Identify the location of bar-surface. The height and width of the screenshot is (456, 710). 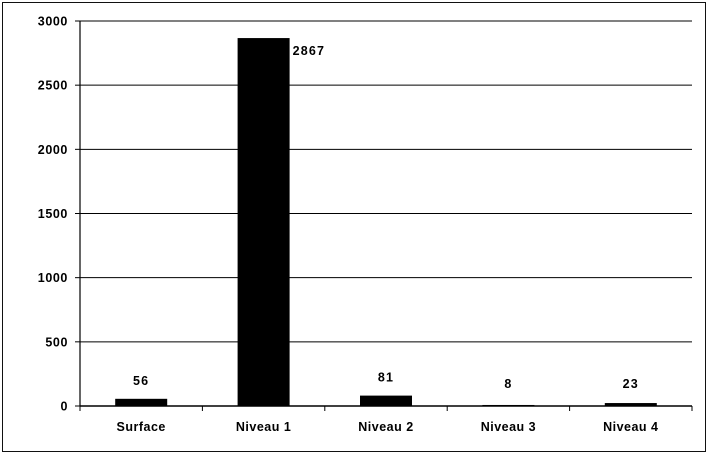
(141, 402).